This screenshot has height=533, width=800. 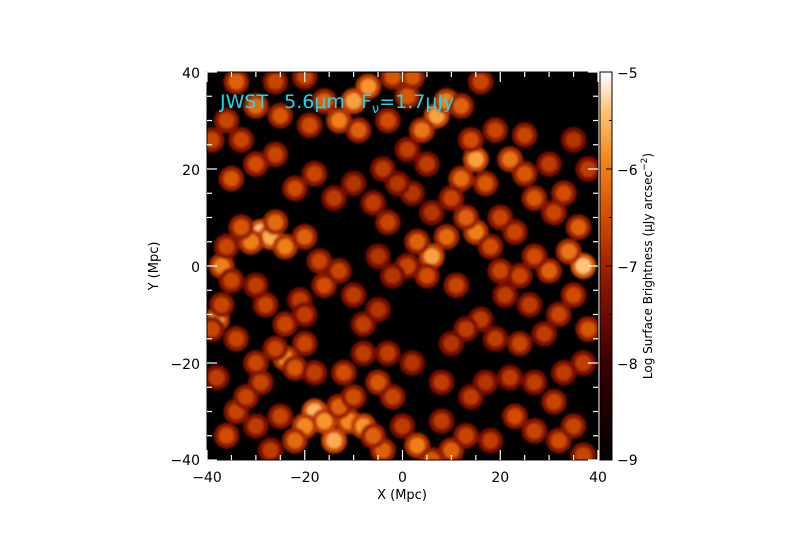 What do you see at coordinates (191, 74) in the screenshot?
I see `y-tick-label: 40` at bounding box center [191, 74].